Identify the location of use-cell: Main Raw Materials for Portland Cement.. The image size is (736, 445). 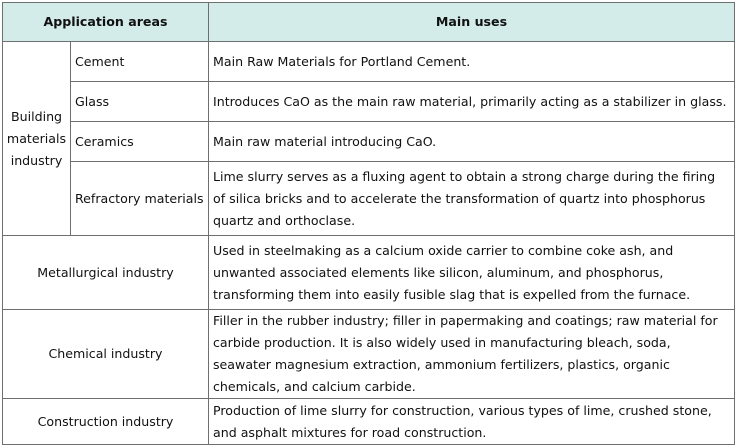
(471, 61).